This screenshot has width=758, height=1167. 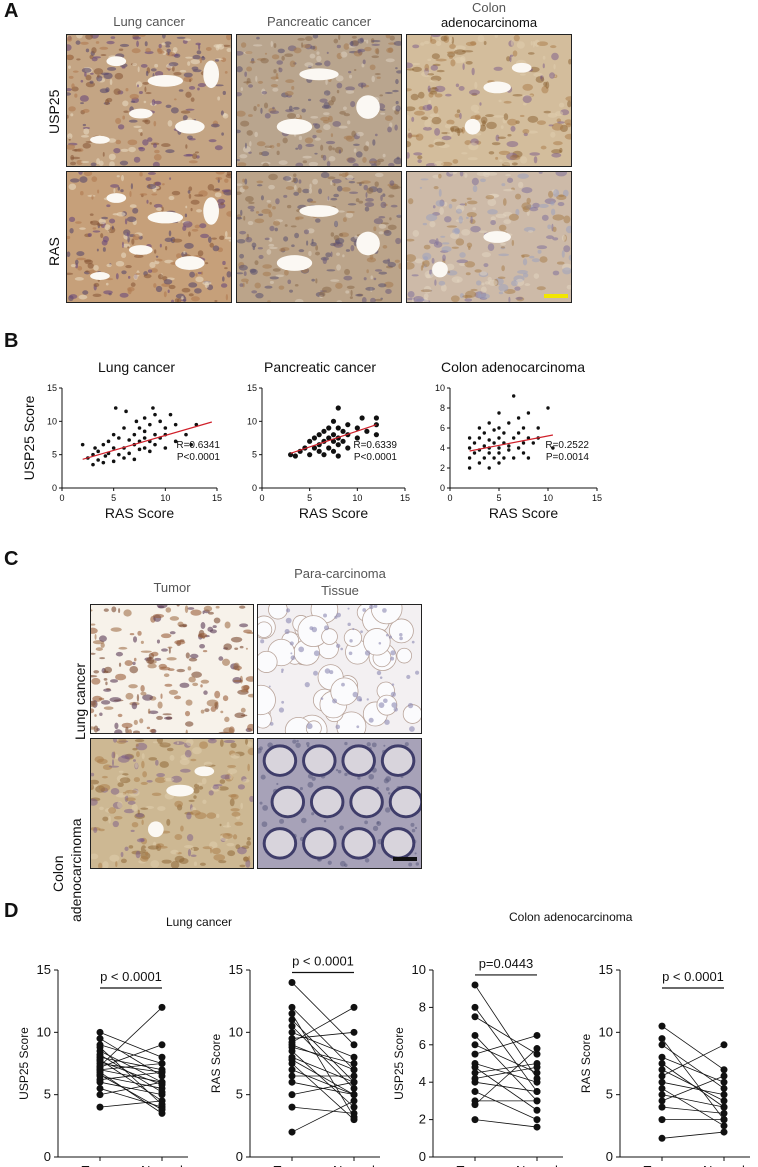 What do you see at coordinates (556, 296) in the screenshot?
I see `scale-bar-yellow` at bounding box center [556, 296].